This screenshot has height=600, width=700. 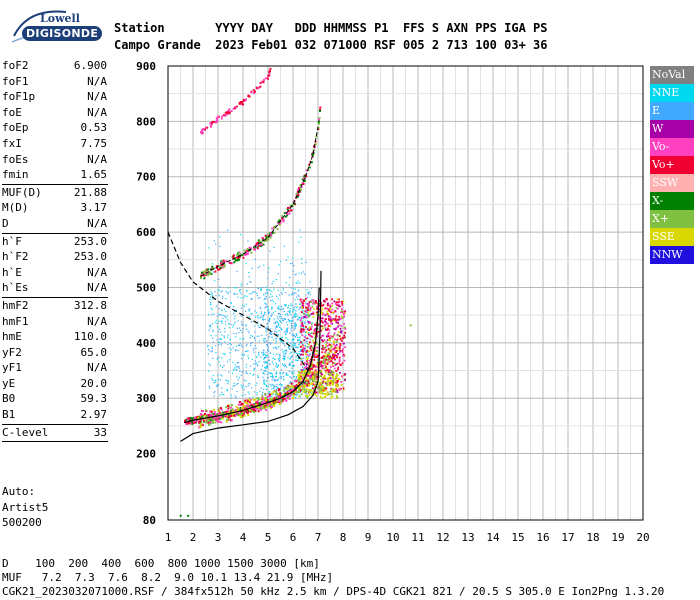 I want to click on logo-lowell-text: Lowell, so click(x=60, y=18).